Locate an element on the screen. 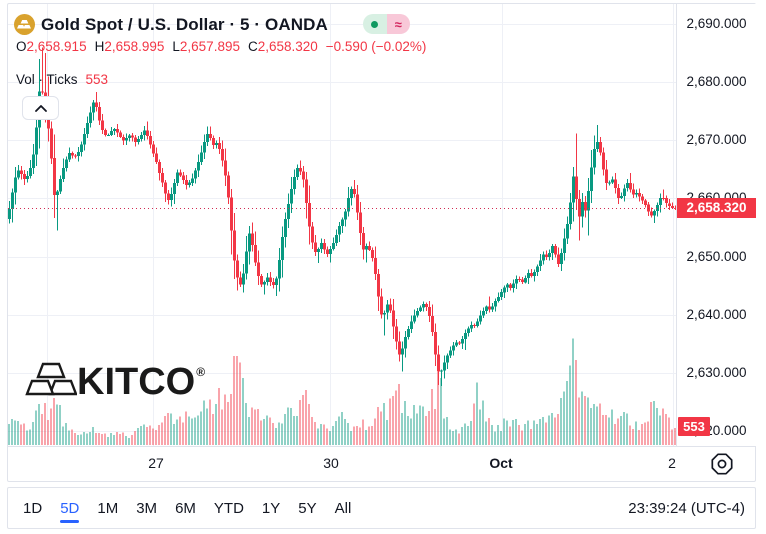  price-axis-label: 2,690.000 is located at coordinates (716, 23).